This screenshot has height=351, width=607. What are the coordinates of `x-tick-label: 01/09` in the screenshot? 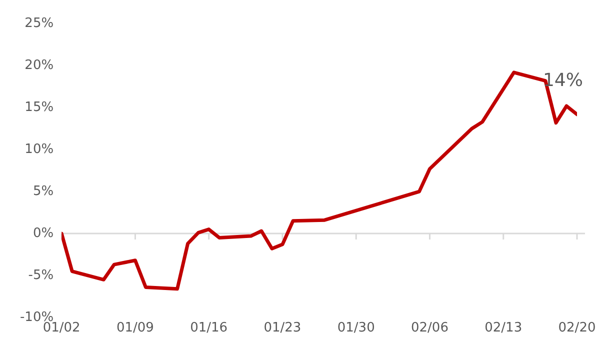 It's located at (135, 328).